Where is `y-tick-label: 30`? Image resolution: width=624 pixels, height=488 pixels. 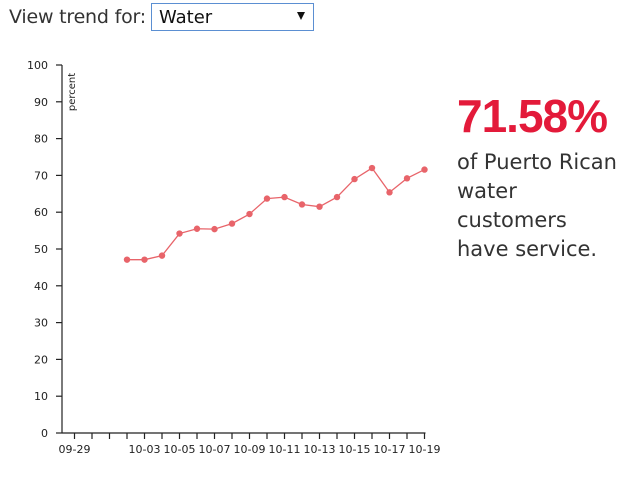 y-tick-label: 30 is located at coordinates (41, 323).